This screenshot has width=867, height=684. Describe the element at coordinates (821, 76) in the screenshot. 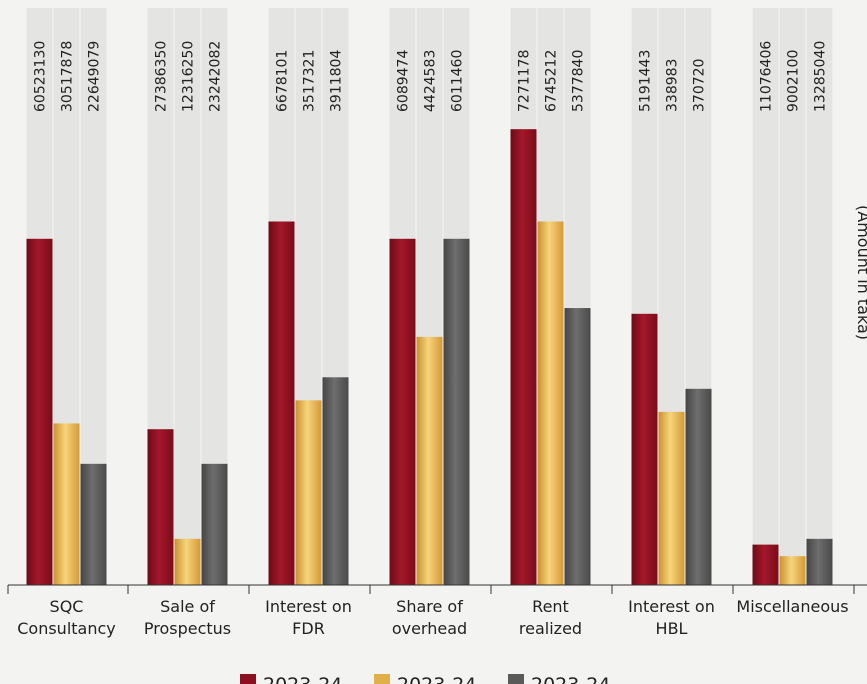

I see `value-label: 13285040` at that location.